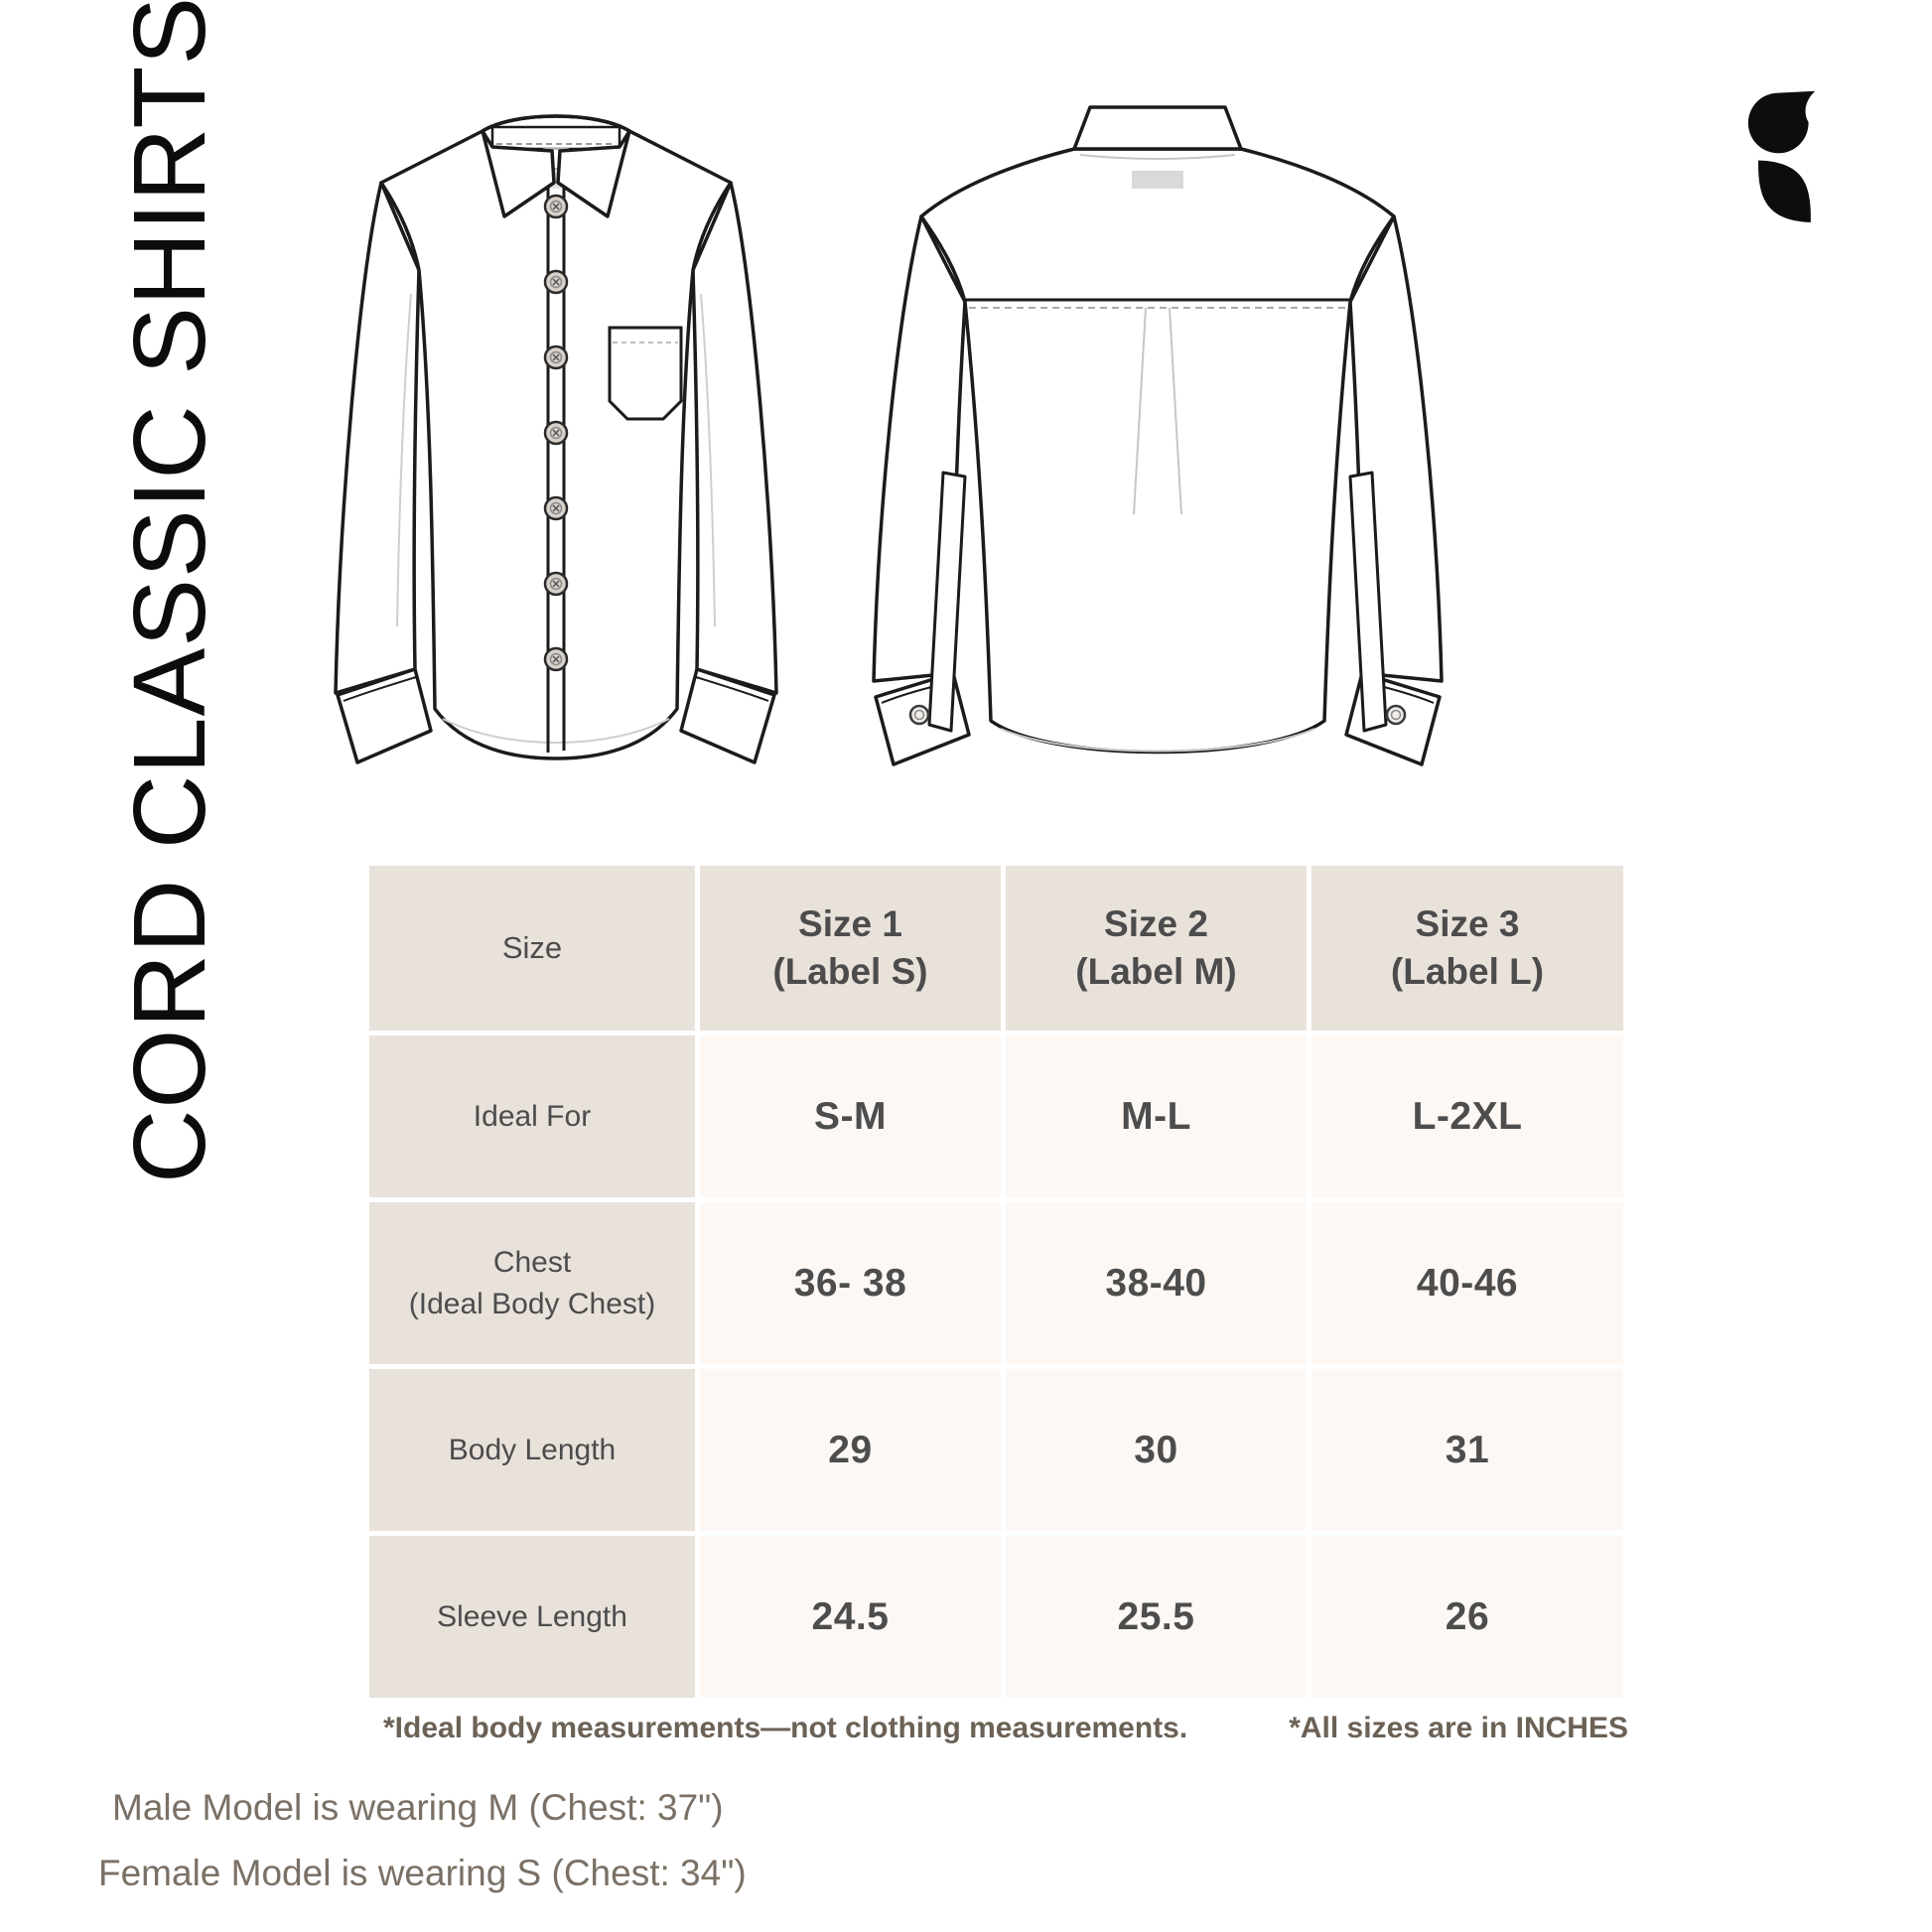 The height and width of the screenshot is (1932, 1932). Describe the element at coordinates (646, 373) in the screenshot. I see `chest-pocket` at that location.